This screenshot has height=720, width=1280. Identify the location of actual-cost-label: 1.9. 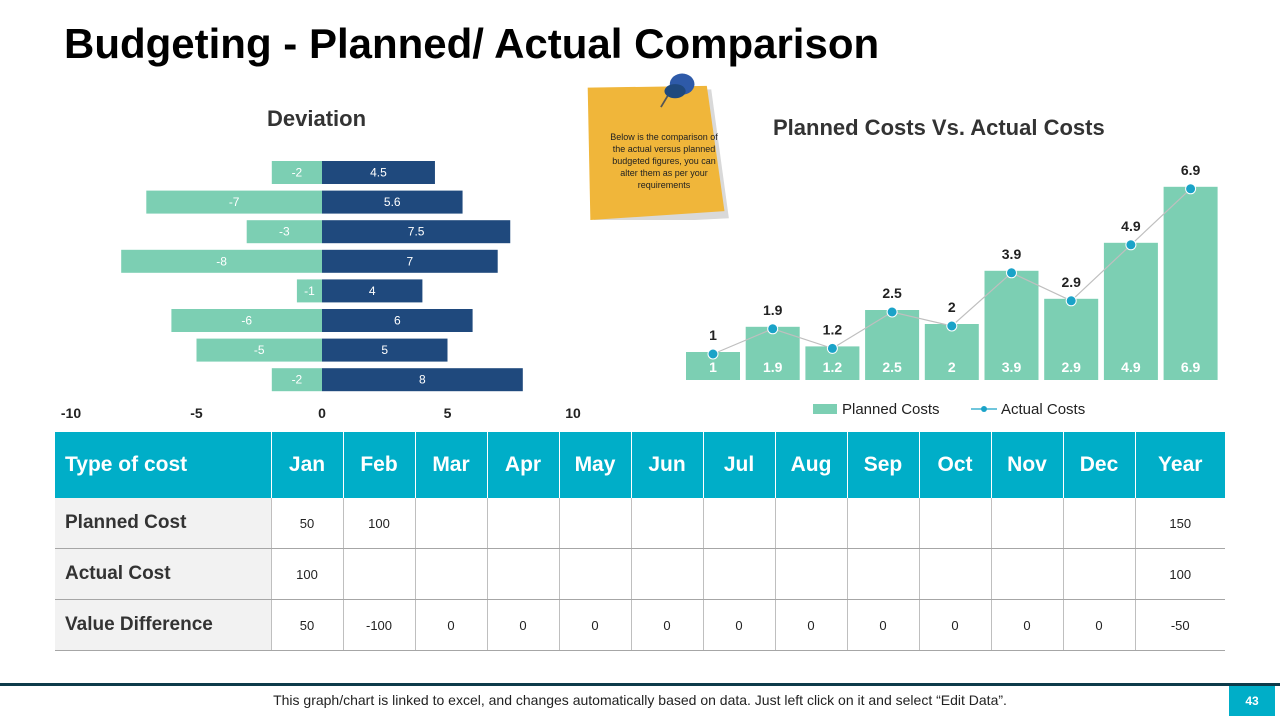
(773, 310).